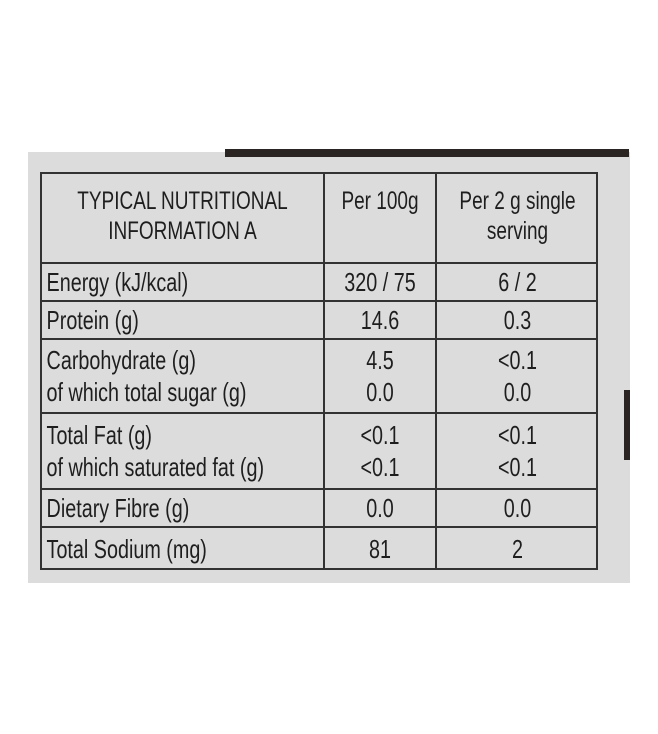 This screenshot has width=658, height=734. What do you see at coordinates (380, 360) in the screenshot?
I see `cell-text: 4.5` at bounding box center [380, 360].